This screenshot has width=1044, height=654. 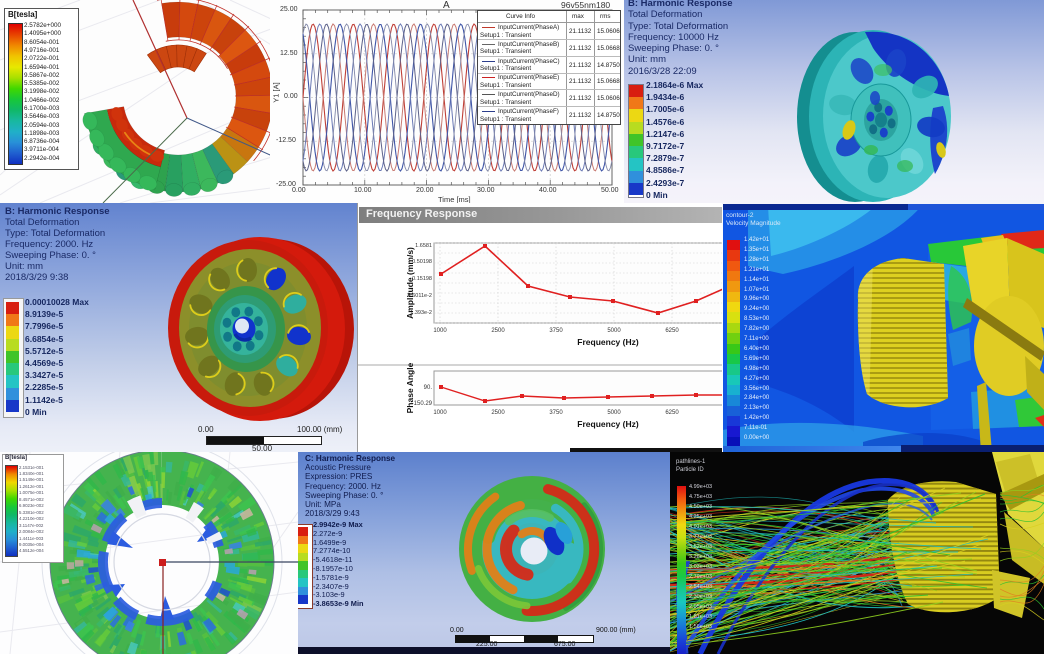 What do you see at coordinates (423, 246) in the screenshot?
I see `svg-text: 1.6581` at bounding box center [423, 246].